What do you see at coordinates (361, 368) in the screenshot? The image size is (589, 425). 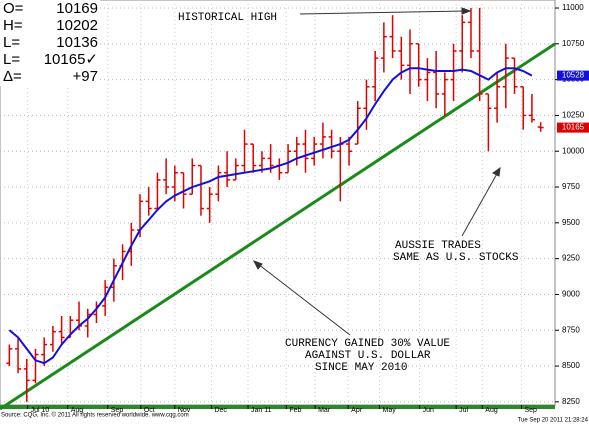 I see `annotation: SINCE MAY 2010` at bounding box center [361, 368].